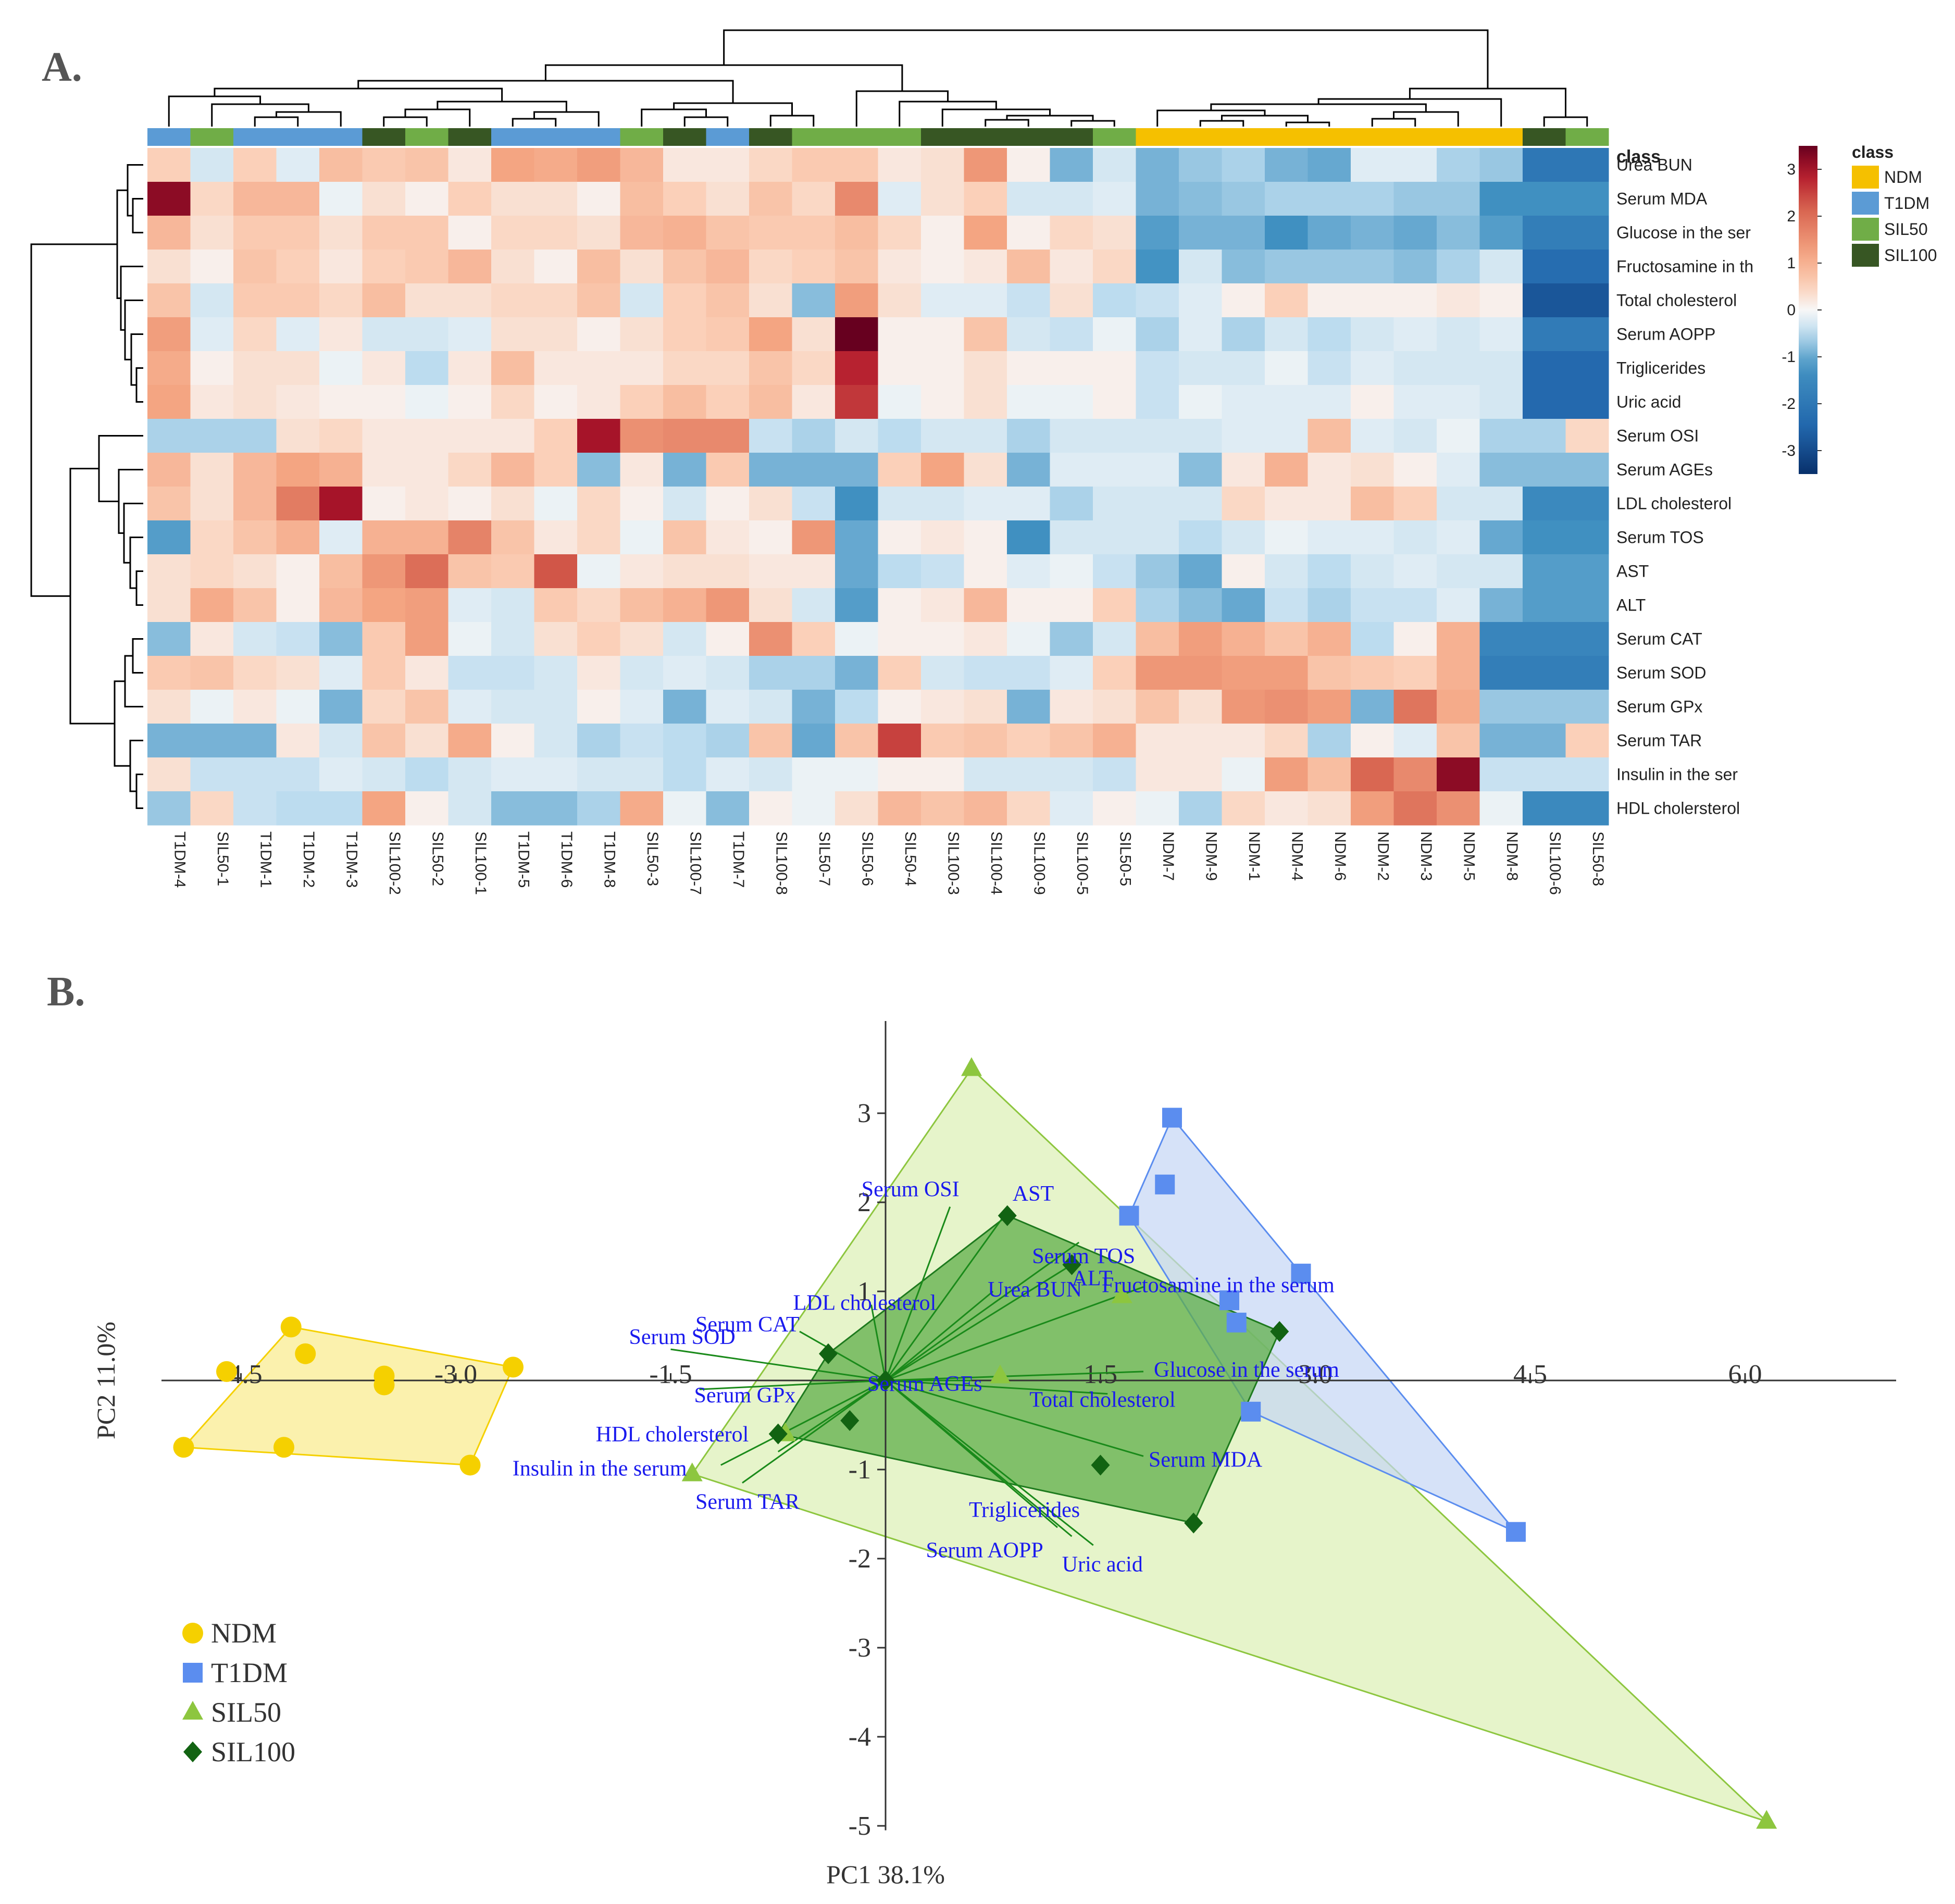  What do you see at coordinates (1662, 199) in the screenshot?
I see `row-label-serum-mda: Serum MDA` at bounding box center [1662, 199].